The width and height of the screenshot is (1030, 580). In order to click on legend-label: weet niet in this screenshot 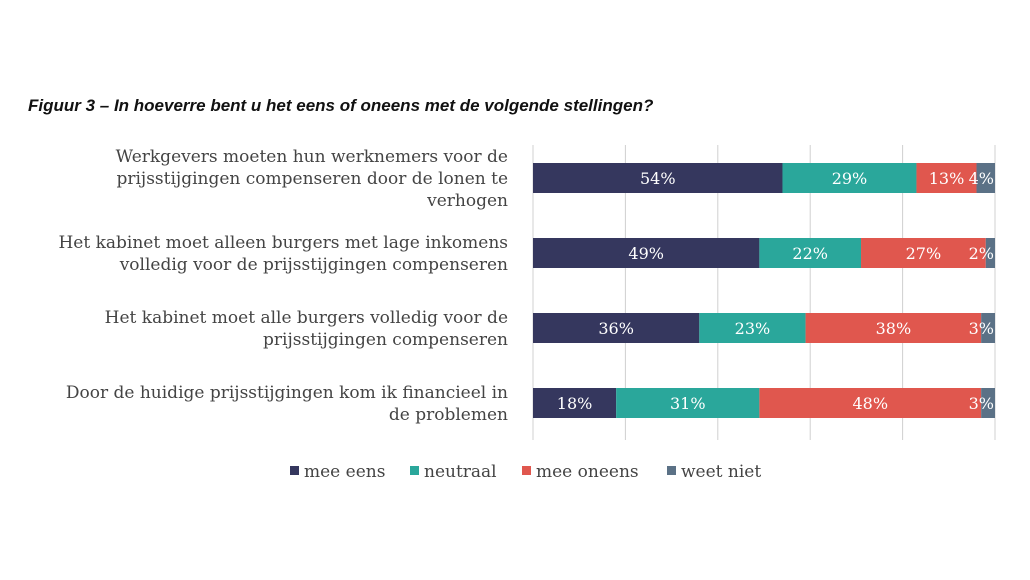, I will do `click(721, 472)`.